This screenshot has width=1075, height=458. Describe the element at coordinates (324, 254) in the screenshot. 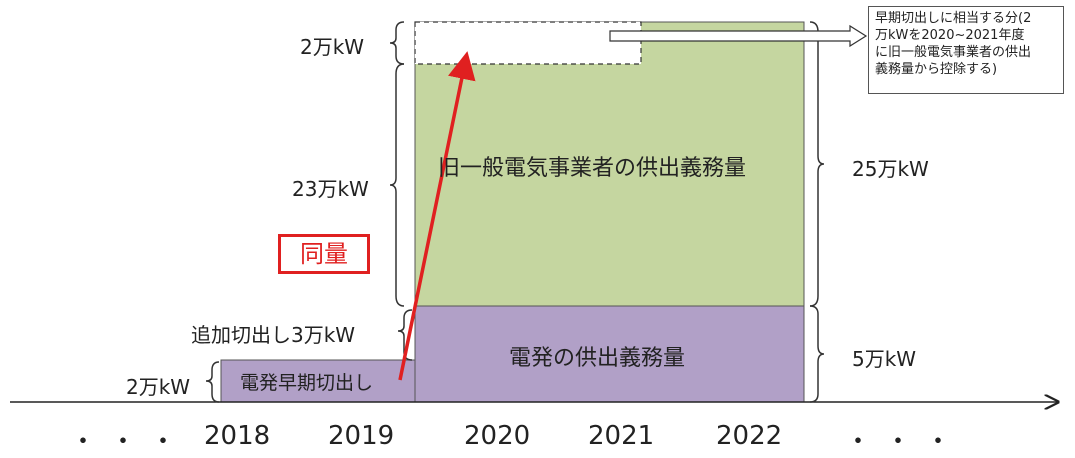

I see `same-amount-badge: 同量` at that location.